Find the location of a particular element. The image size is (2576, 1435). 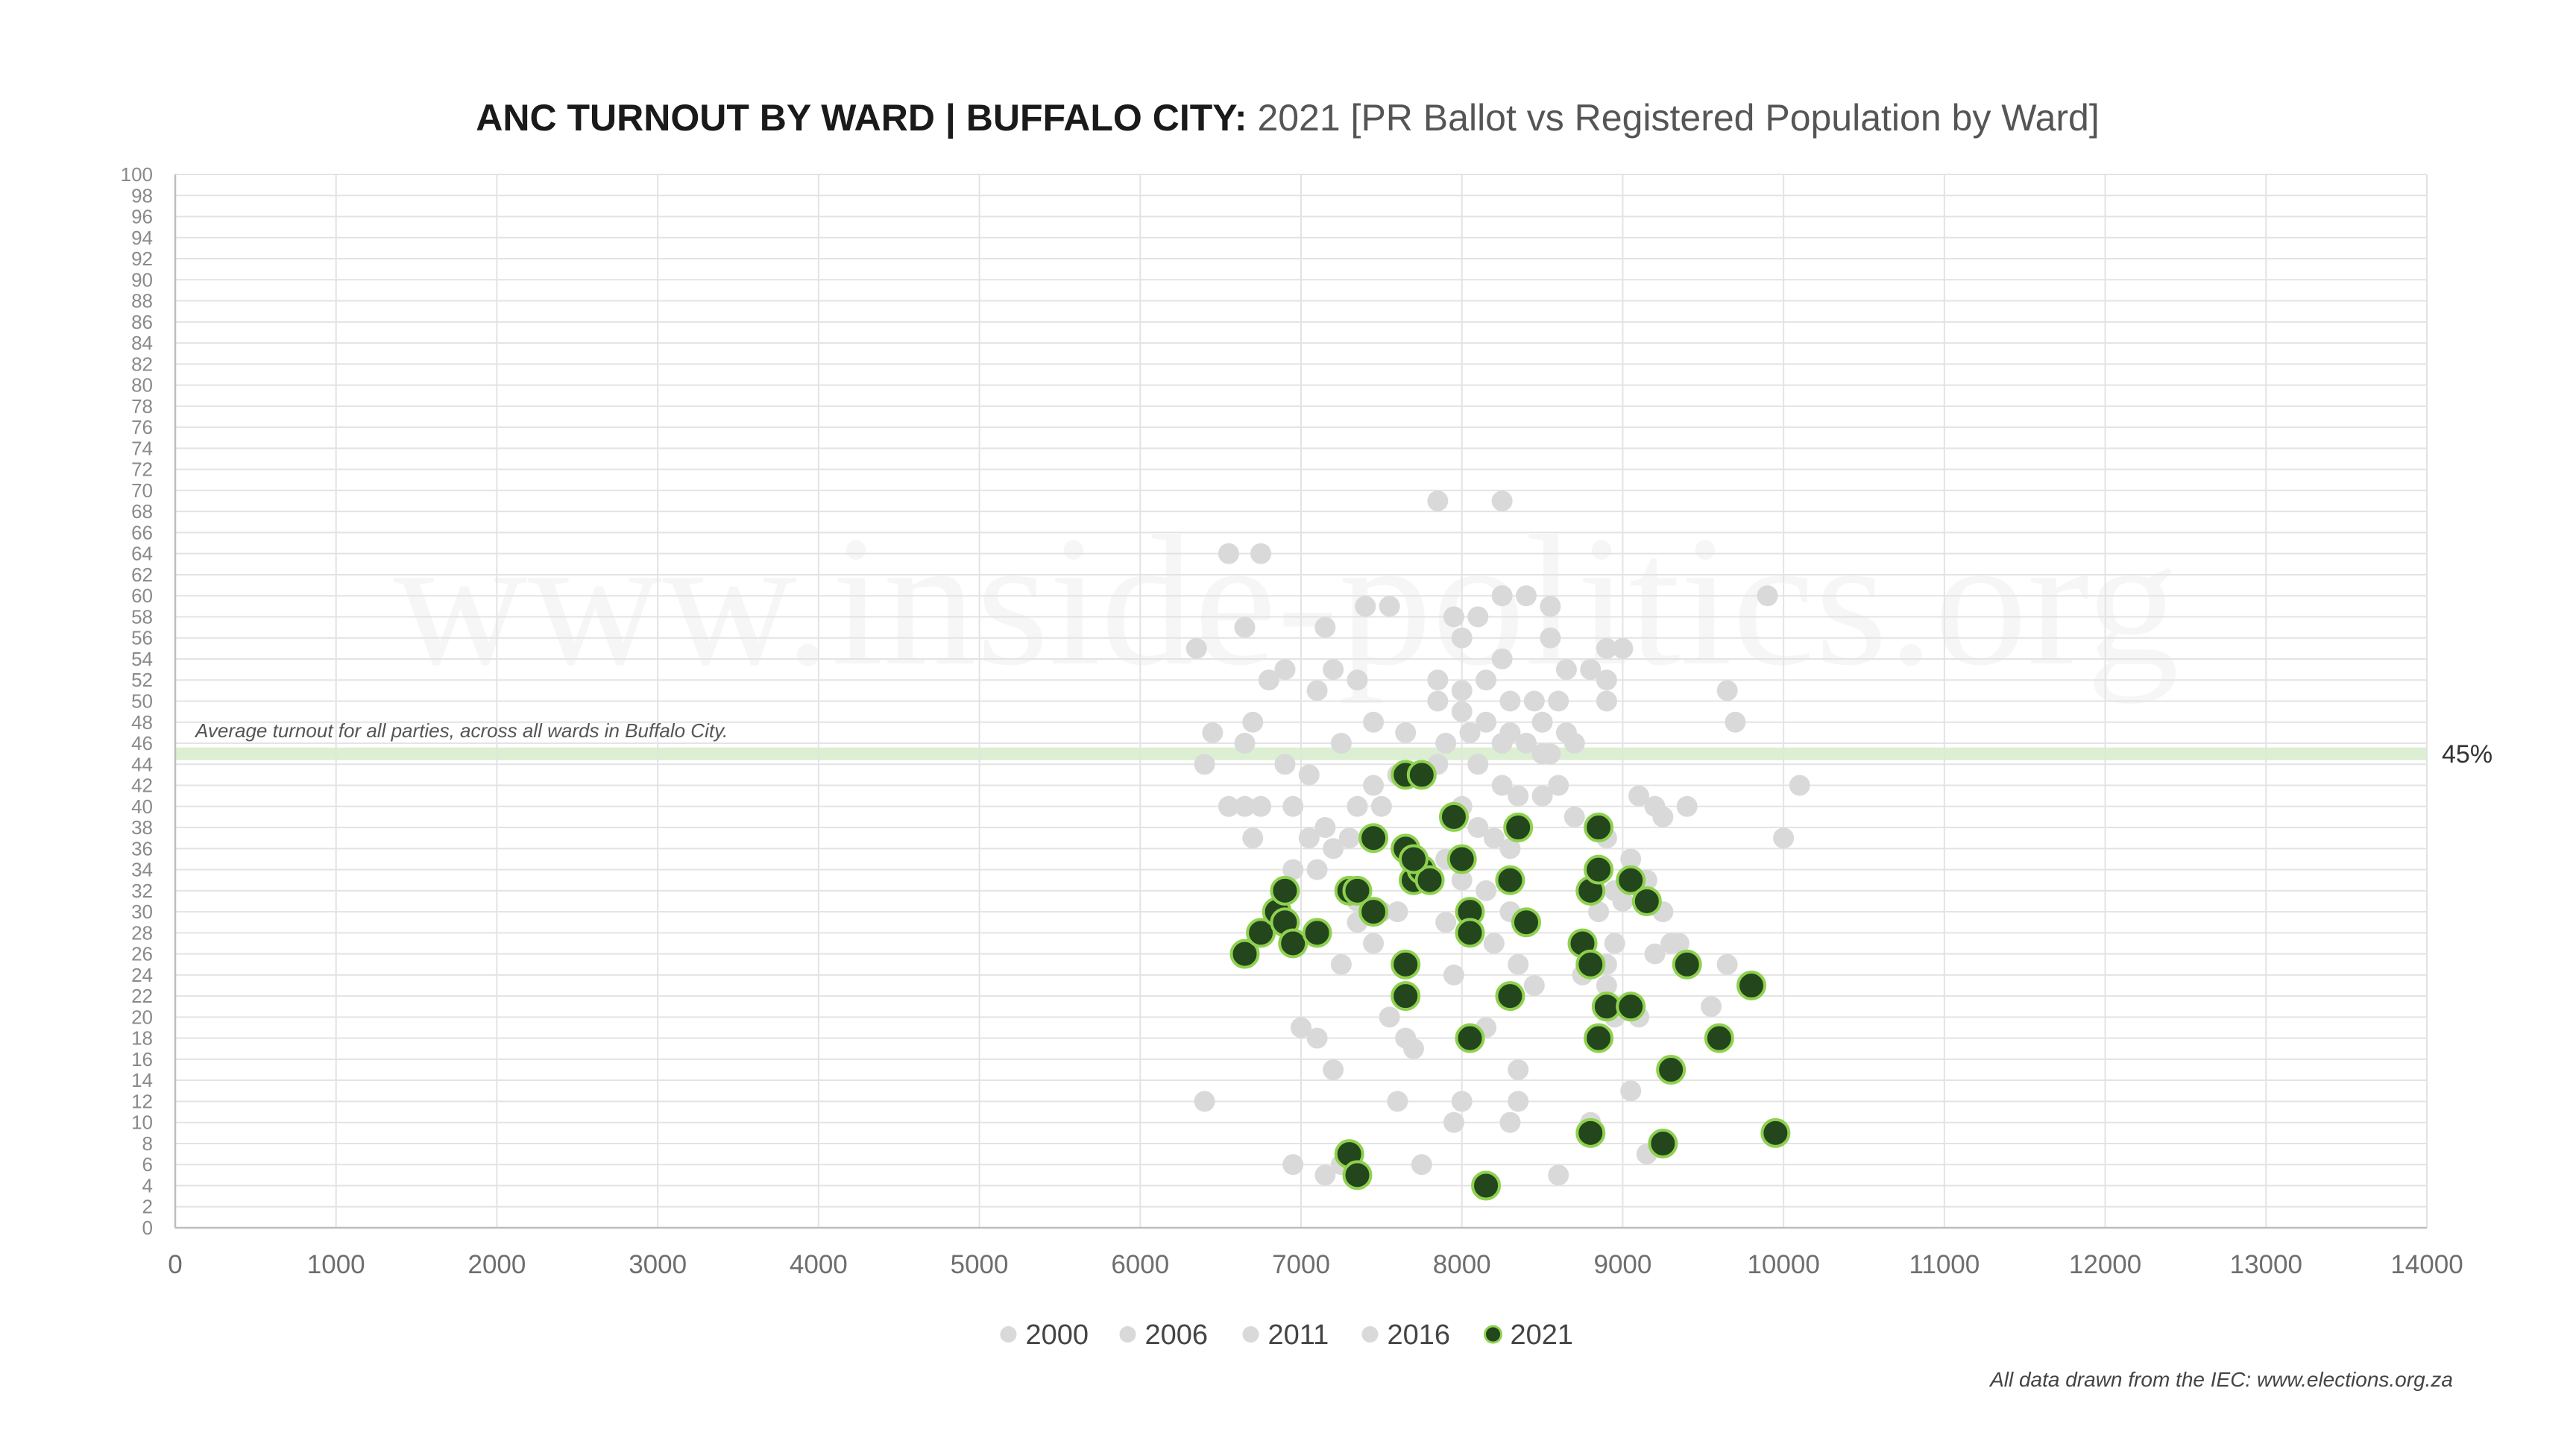

y-tick-label: 30 is located at coordinates (142, 912).